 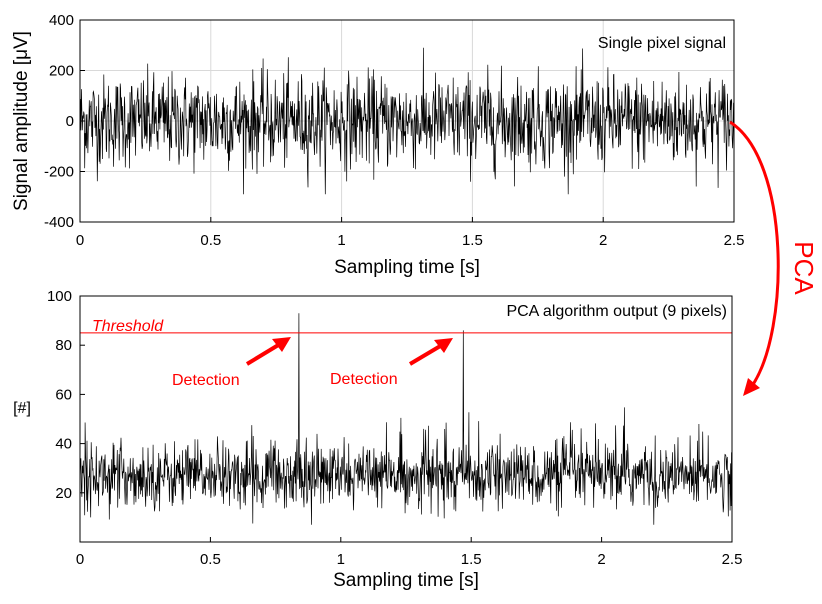 What do you see at coordinates (804, 268) in the screenshot?
I see `pca-label: PCA` at bounding box center [804, 268].